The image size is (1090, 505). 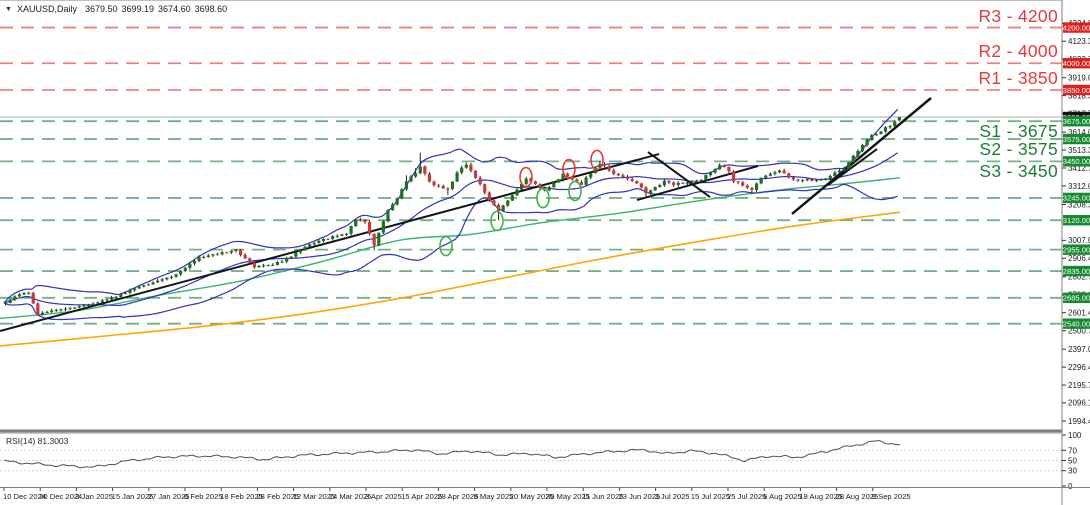 I want to click on resistance-label: R3 - 4200, so click(x=1018, y=15).